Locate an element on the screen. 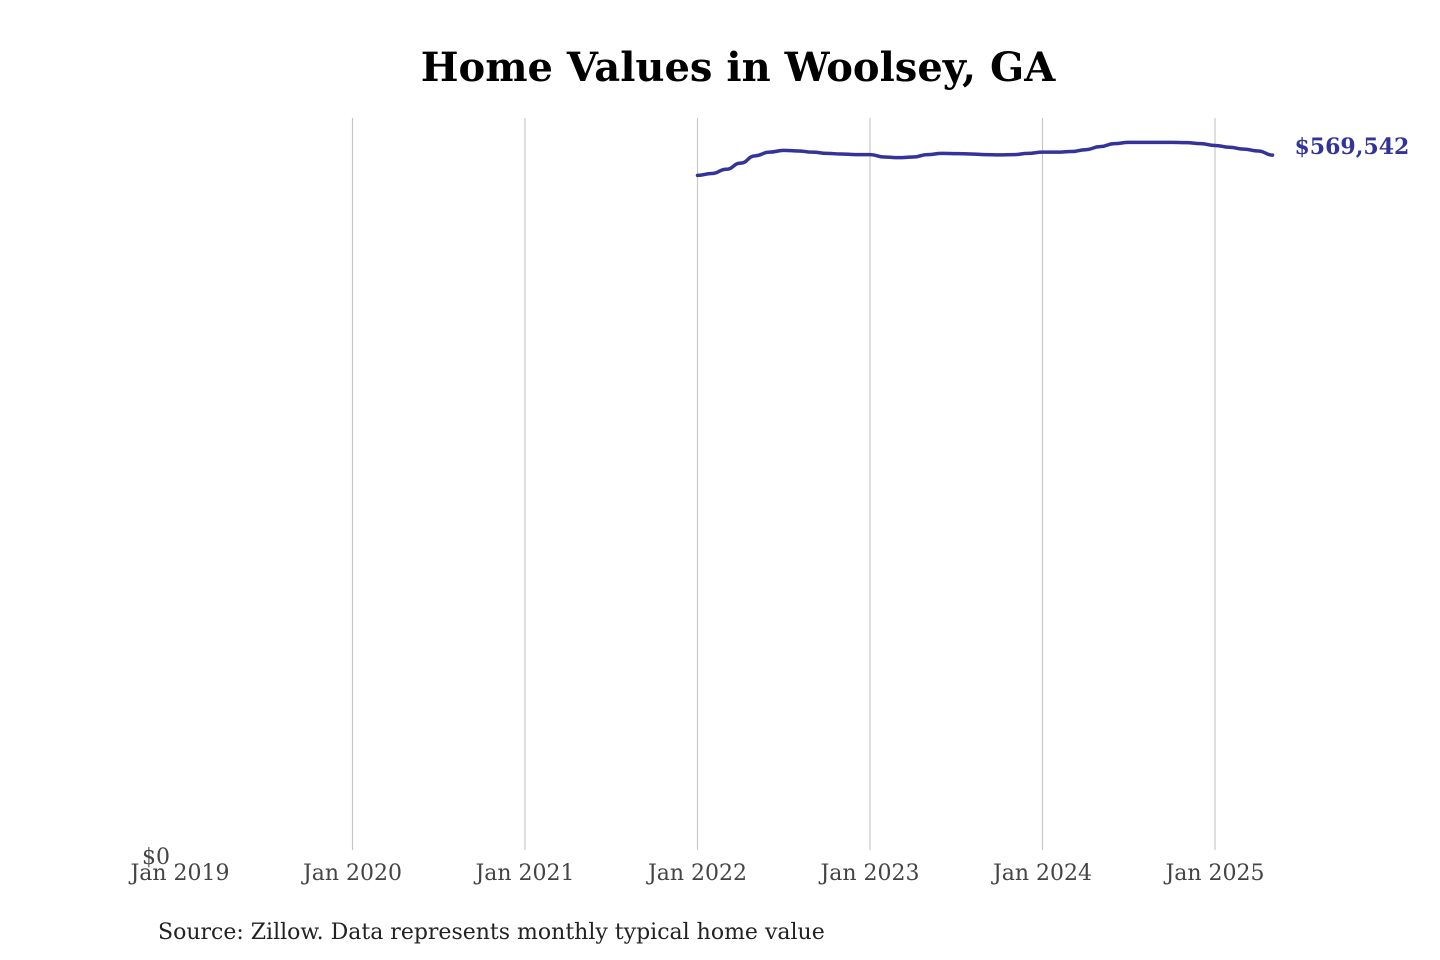 The width and height of the screenshot is (1440, 960). series-line is located at coordinates (985, 159).